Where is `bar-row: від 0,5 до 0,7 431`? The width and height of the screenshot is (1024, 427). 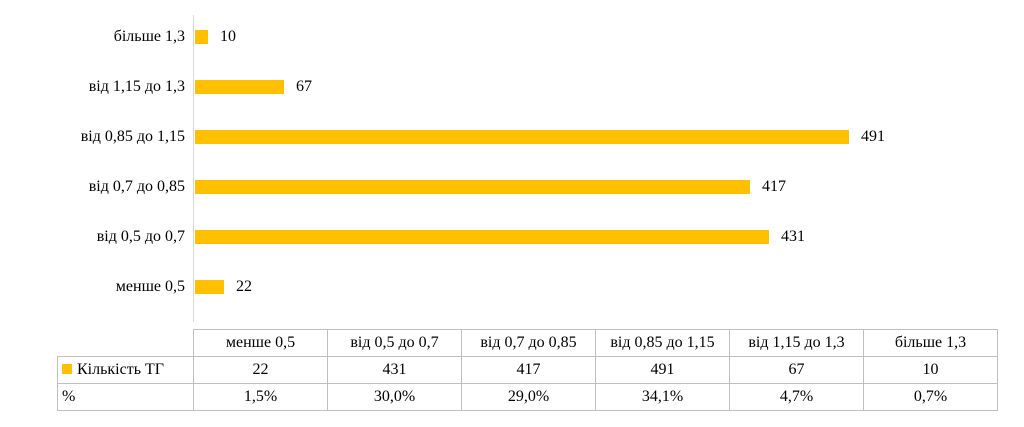
bar-row: від 0,5 до 0,7 431 is located at coordinates (512, 237).